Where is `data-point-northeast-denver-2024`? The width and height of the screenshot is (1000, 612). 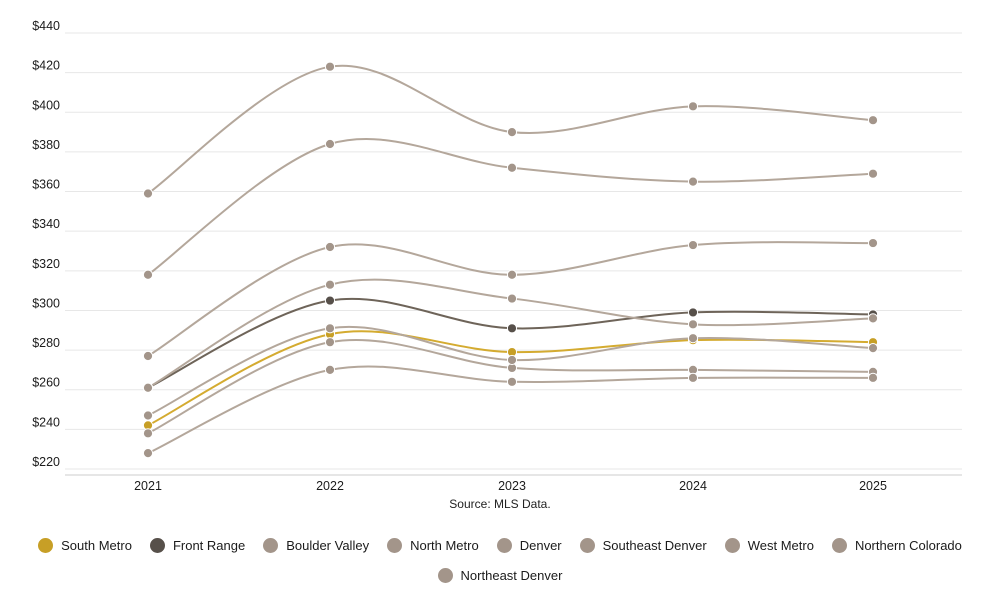
data-point-northeast-denver-2024 is located at coordinates (693, 338).